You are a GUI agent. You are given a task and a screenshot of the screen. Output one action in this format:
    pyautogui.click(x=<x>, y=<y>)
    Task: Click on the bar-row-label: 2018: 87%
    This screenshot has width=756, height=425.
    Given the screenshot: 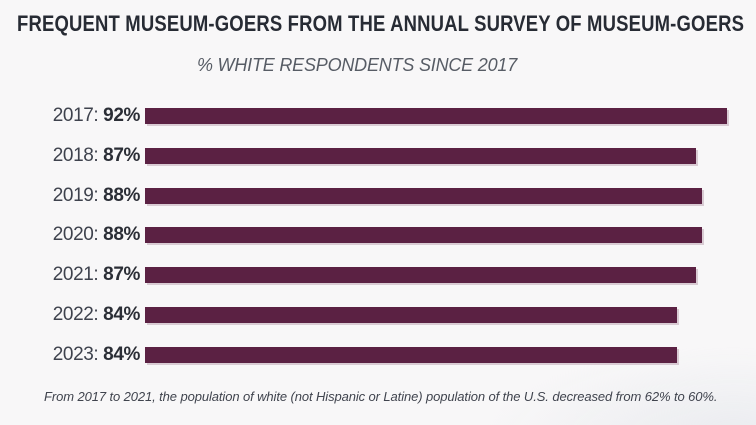 What is the action you would take?
    pyautogui.click(x=81, y=155)
    